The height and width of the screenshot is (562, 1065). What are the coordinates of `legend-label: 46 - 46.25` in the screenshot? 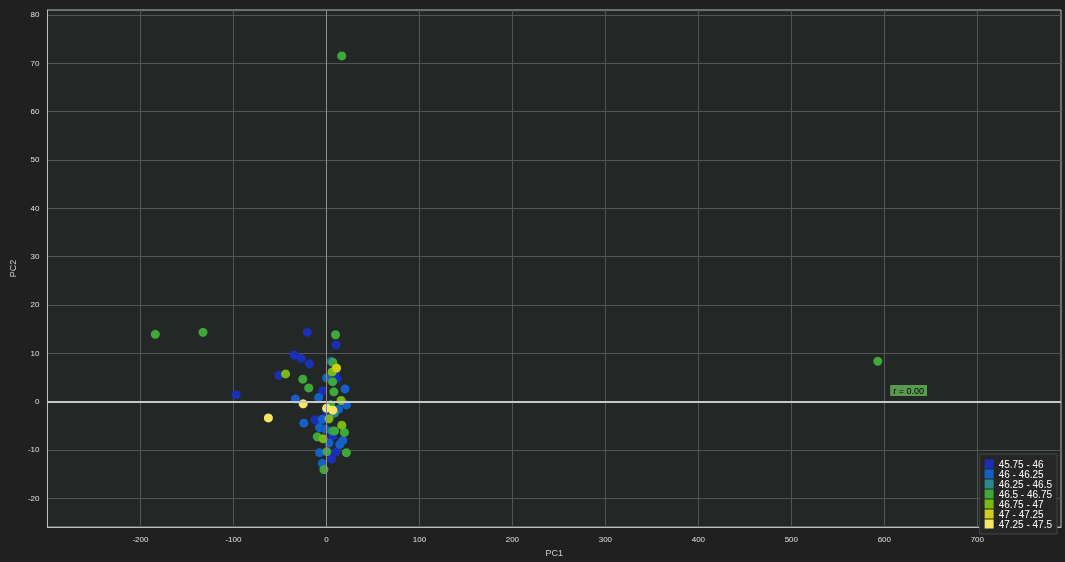 It's located at (1021, 474).